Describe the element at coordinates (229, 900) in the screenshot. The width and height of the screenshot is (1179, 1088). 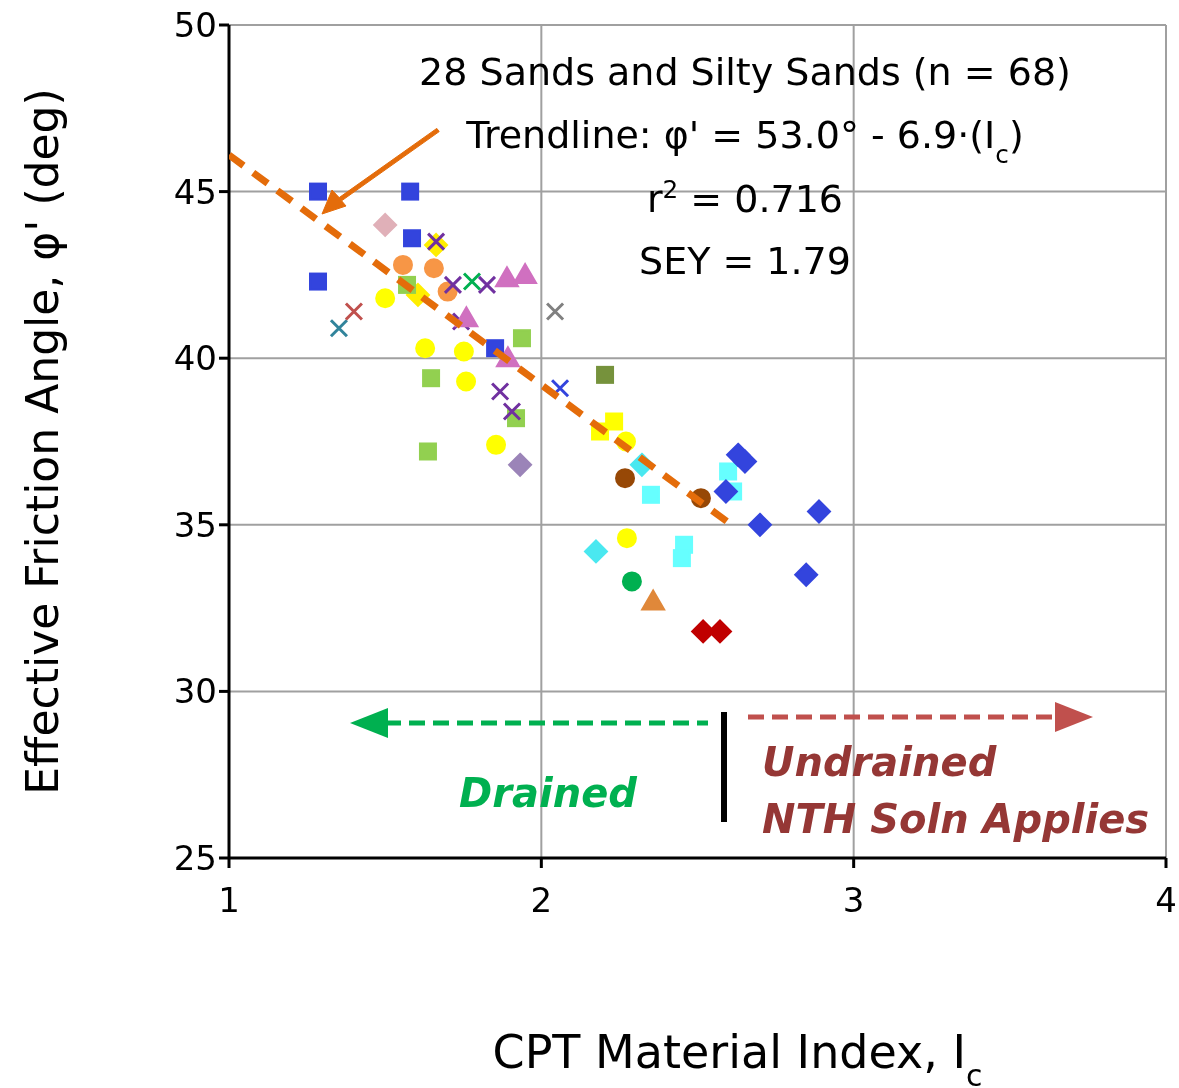
I see `x-tick-label: 1` at that location.